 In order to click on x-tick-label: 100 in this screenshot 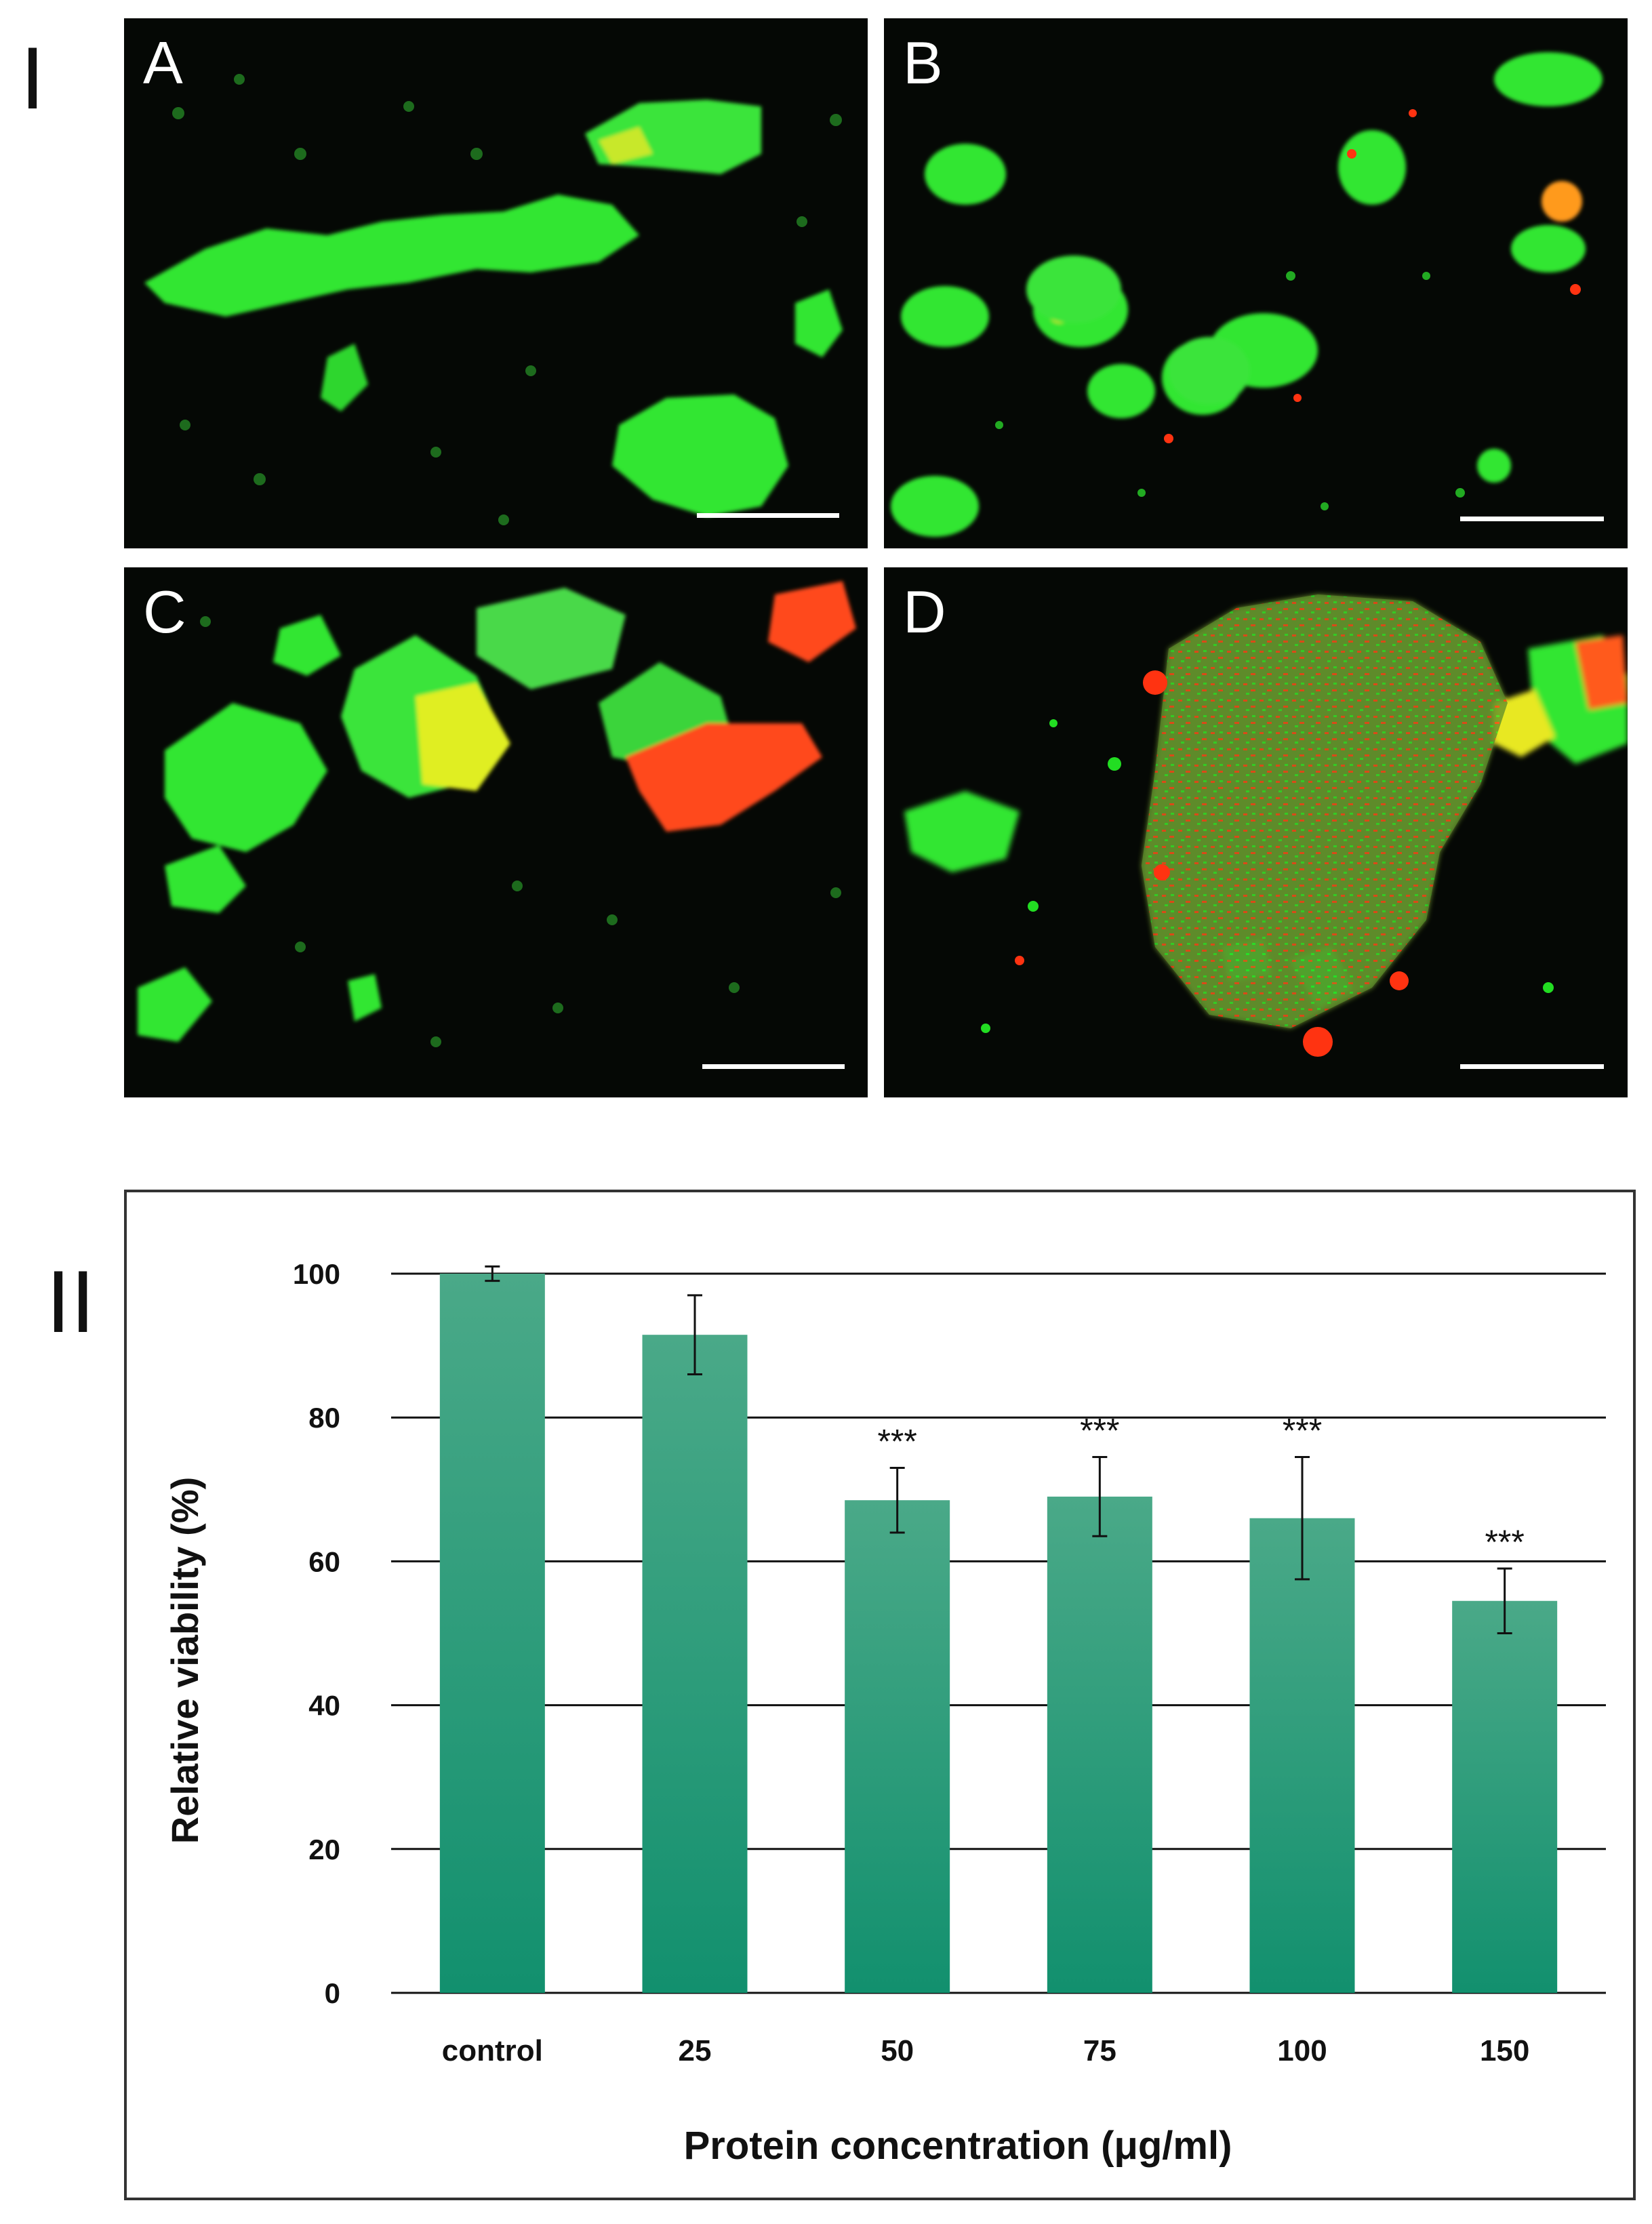, I will do `click(1302, 2050)`.